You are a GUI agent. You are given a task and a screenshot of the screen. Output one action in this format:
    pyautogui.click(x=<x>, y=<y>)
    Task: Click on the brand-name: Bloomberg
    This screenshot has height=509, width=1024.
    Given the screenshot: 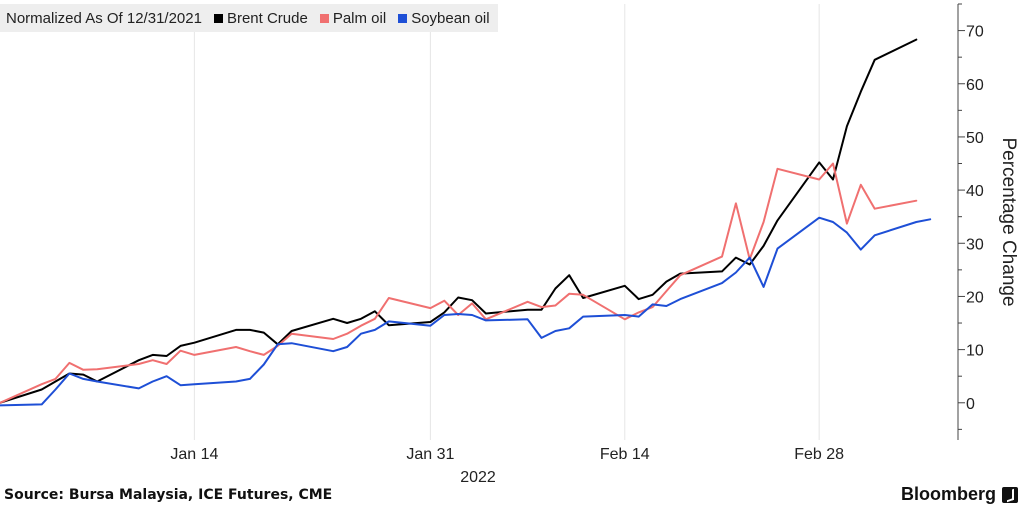 What is the action you would take?
    pyautogui.click(x=948, y=494)
    